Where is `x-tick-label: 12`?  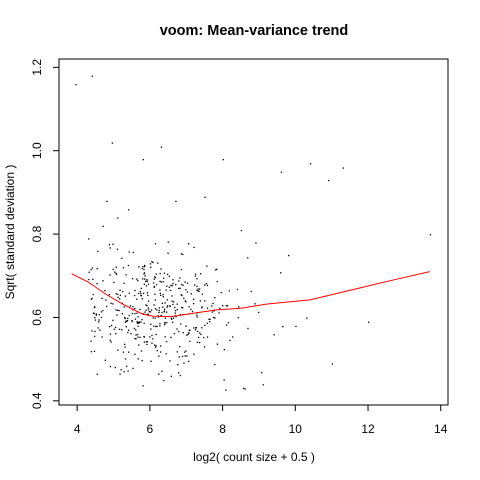 x-tick-label: 12 is located at coordinates (368, 429).